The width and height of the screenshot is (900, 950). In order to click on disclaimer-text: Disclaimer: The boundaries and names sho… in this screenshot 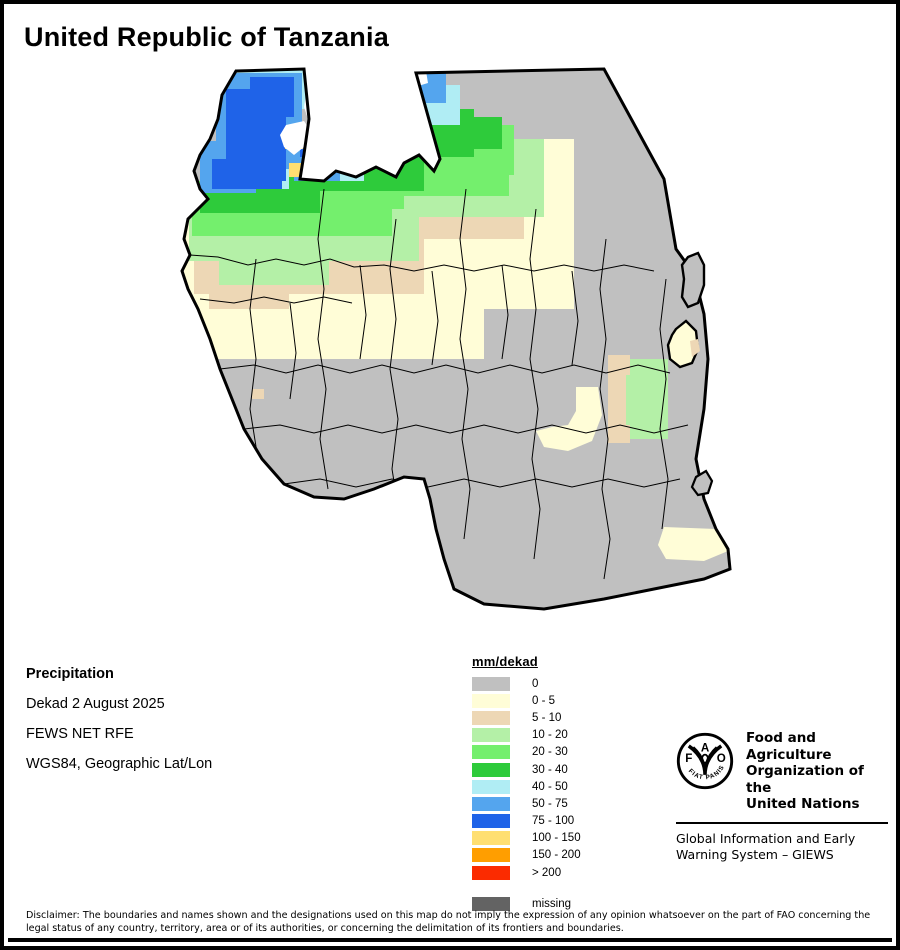, I will do `click(448, 922)`.